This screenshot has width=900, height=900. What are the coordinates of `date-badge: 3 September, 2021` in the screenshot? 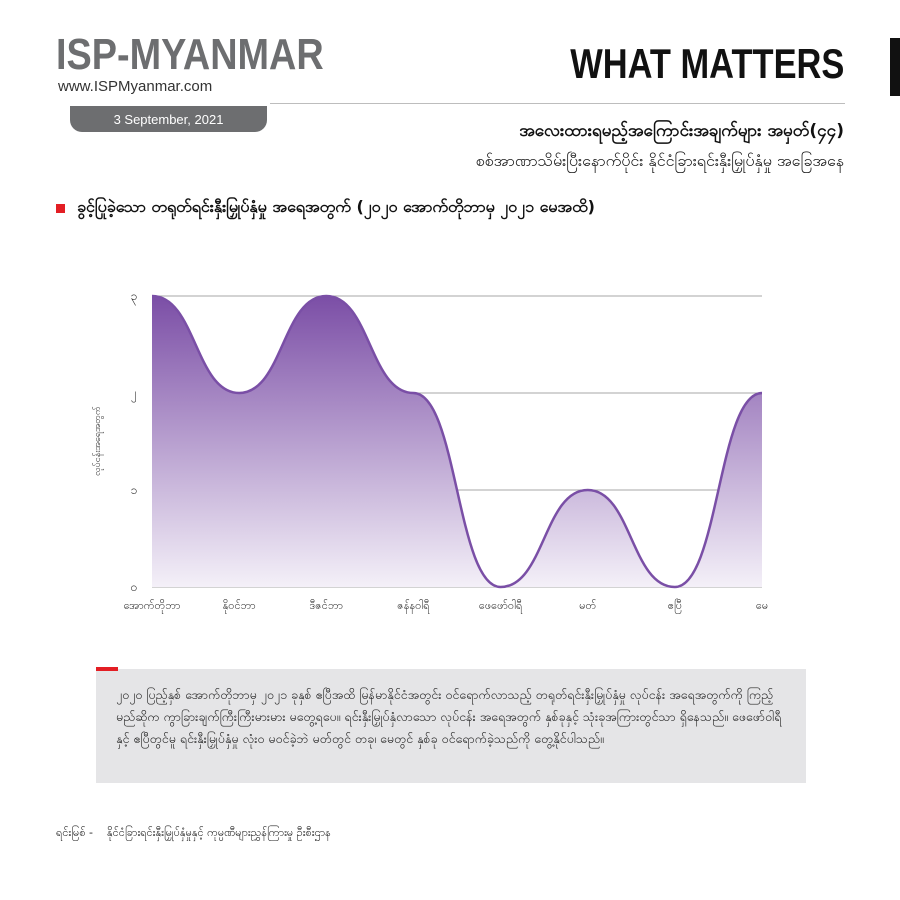 It's located at (168, 119).